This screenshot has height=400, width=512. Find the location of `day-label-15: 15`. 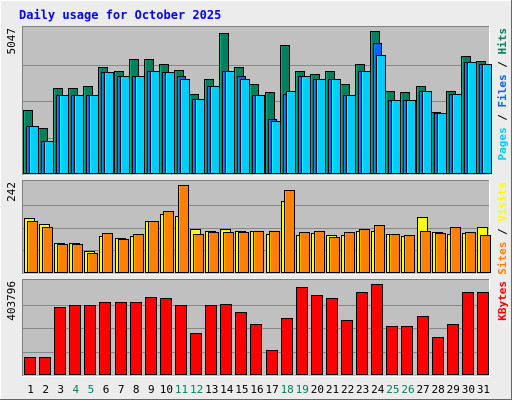

day-label-15: 15 is located at coordinates (241, 389).